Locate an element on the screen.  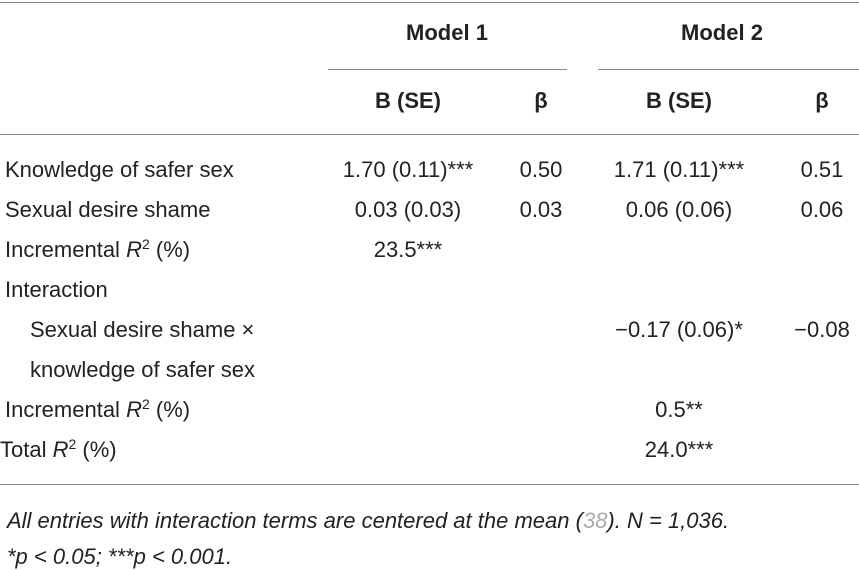
row-label: Sexual desire shame is located at coordinates (107, 210).